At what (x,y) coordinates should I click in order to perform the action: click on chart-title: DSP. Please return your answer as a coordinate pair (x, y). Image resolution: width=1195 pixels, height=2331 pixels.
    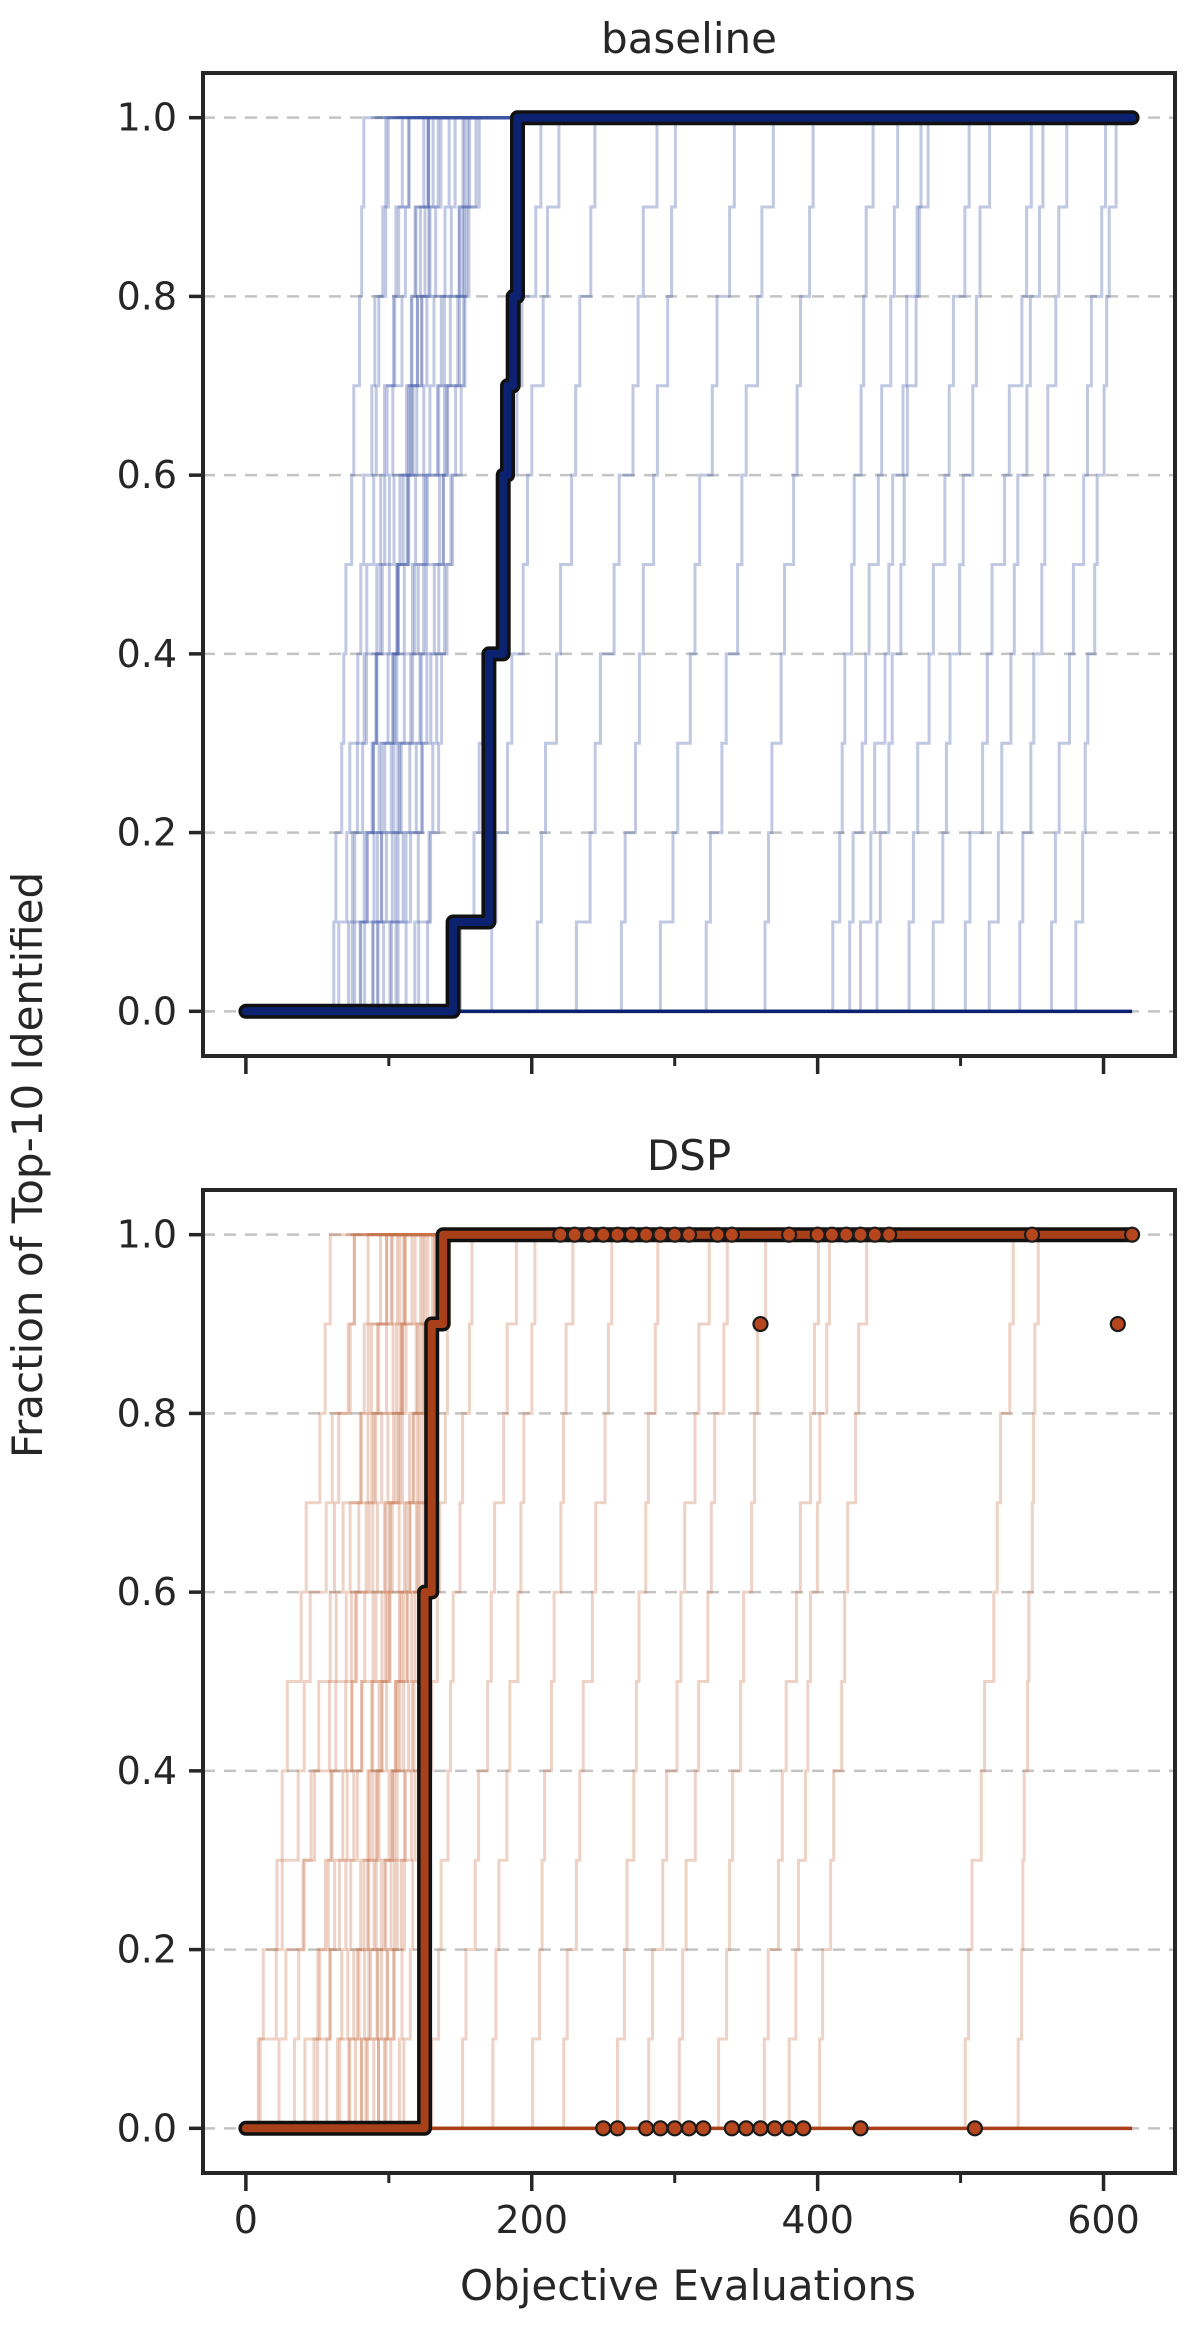
    Looking at the image, I should click on (689, 1155).